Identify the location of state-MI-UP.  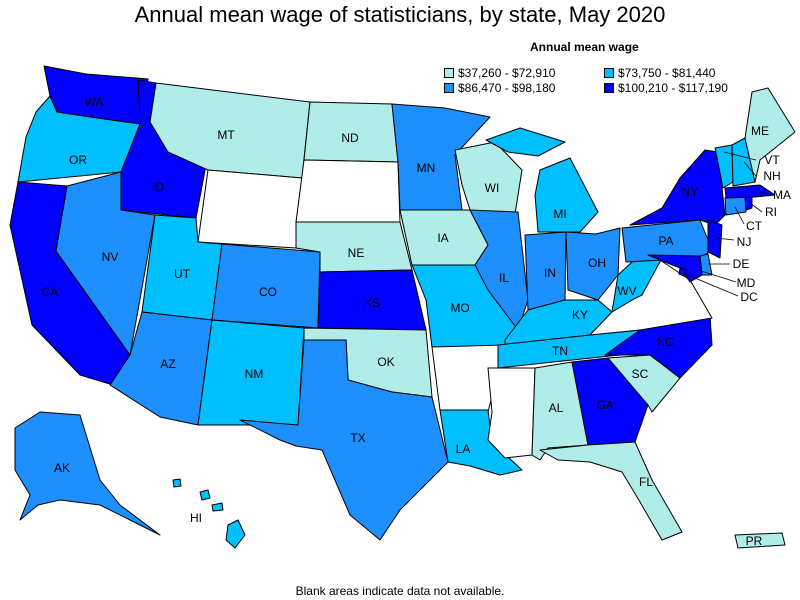
(525, 142).